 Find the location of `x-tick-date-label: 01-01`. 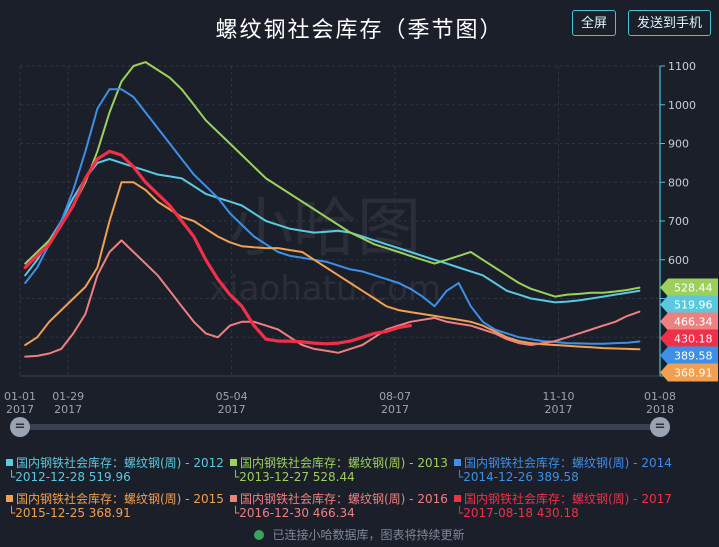

x-tick-date-label: 01-01 is located at coordinates (20, 396).